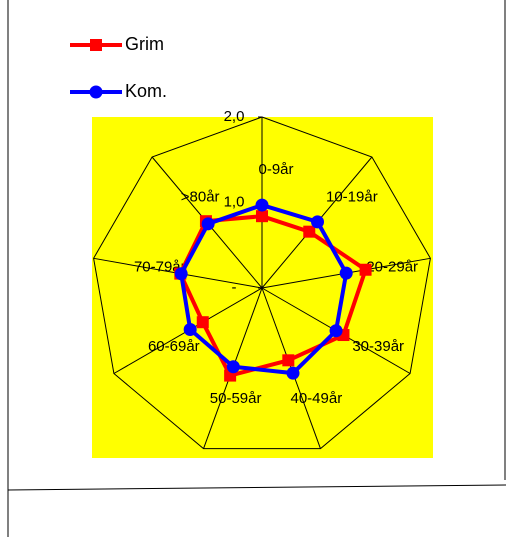 This screenshot has width=506, height=537. I want to click on category-label: 50-59år, so click(236, 398).